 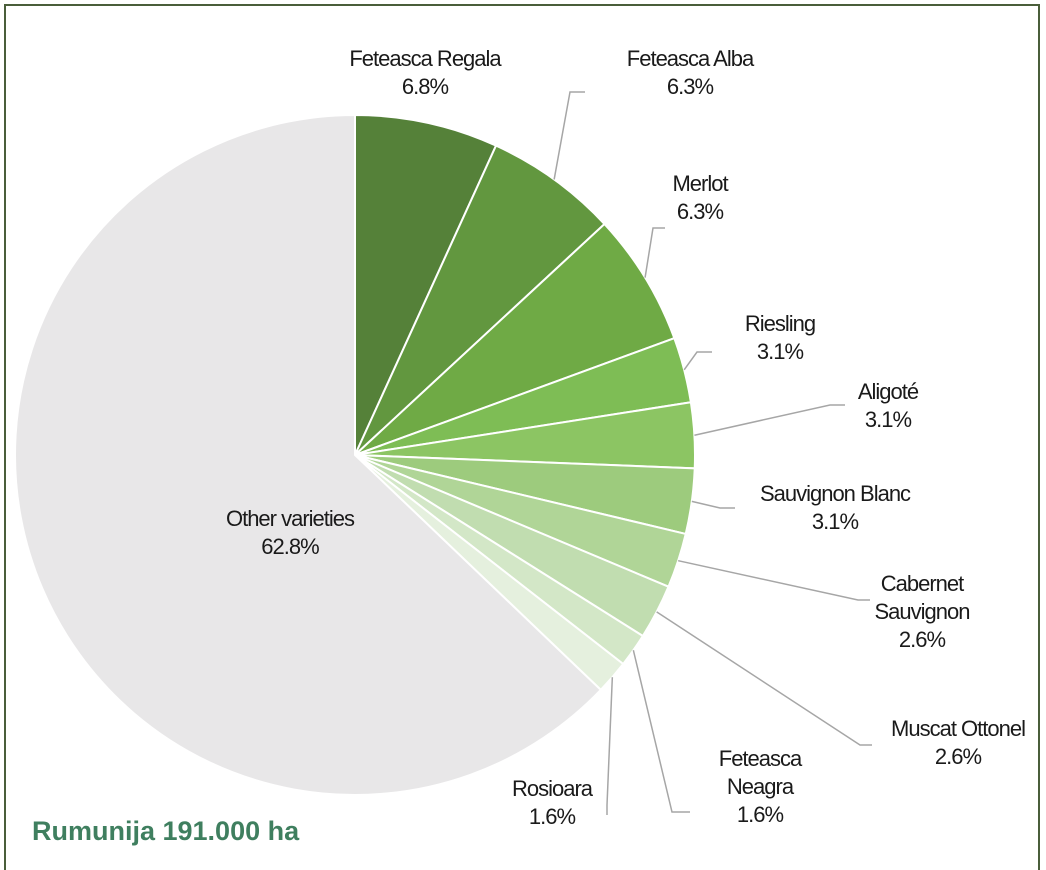 I want to click on data-label: Feteasca Alba 6.3%, so click(x=690, y=73).